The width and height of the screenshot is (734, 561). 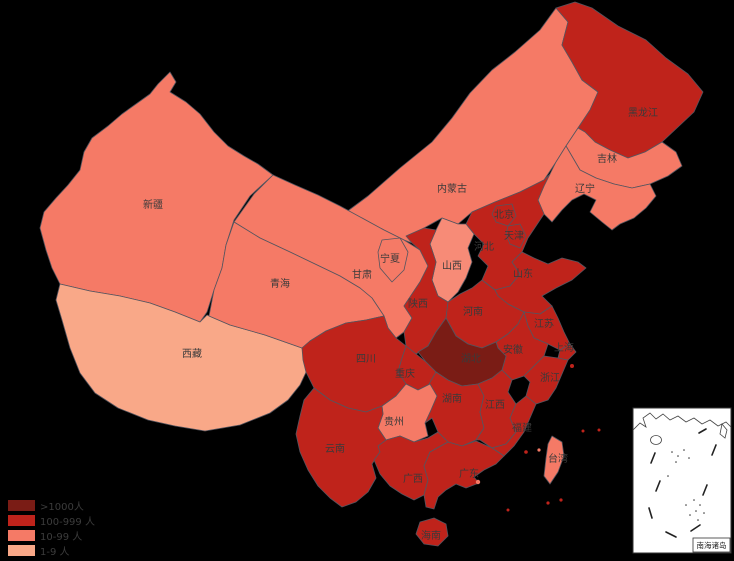 I want to click on legend: >1000人 100-999 人 10-99 人 1-9 人, so click(x=51, y=529).